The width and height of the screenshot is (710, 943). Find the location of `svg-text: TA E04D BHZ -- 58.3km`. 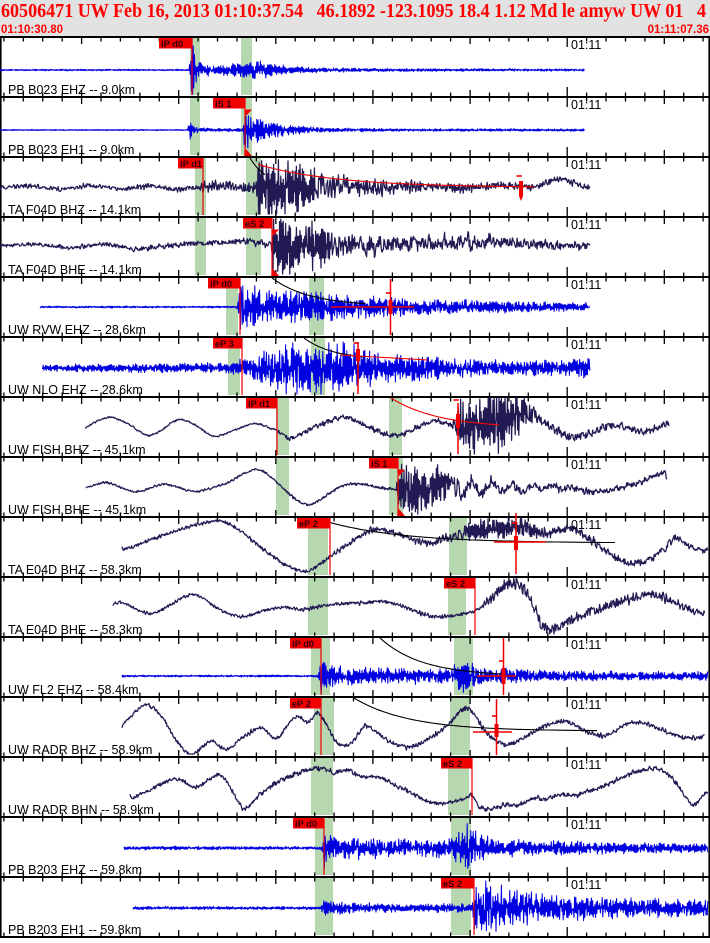

svg-text: TA E04D BHZ -- 58.3km is located at coordinates (75, 570).